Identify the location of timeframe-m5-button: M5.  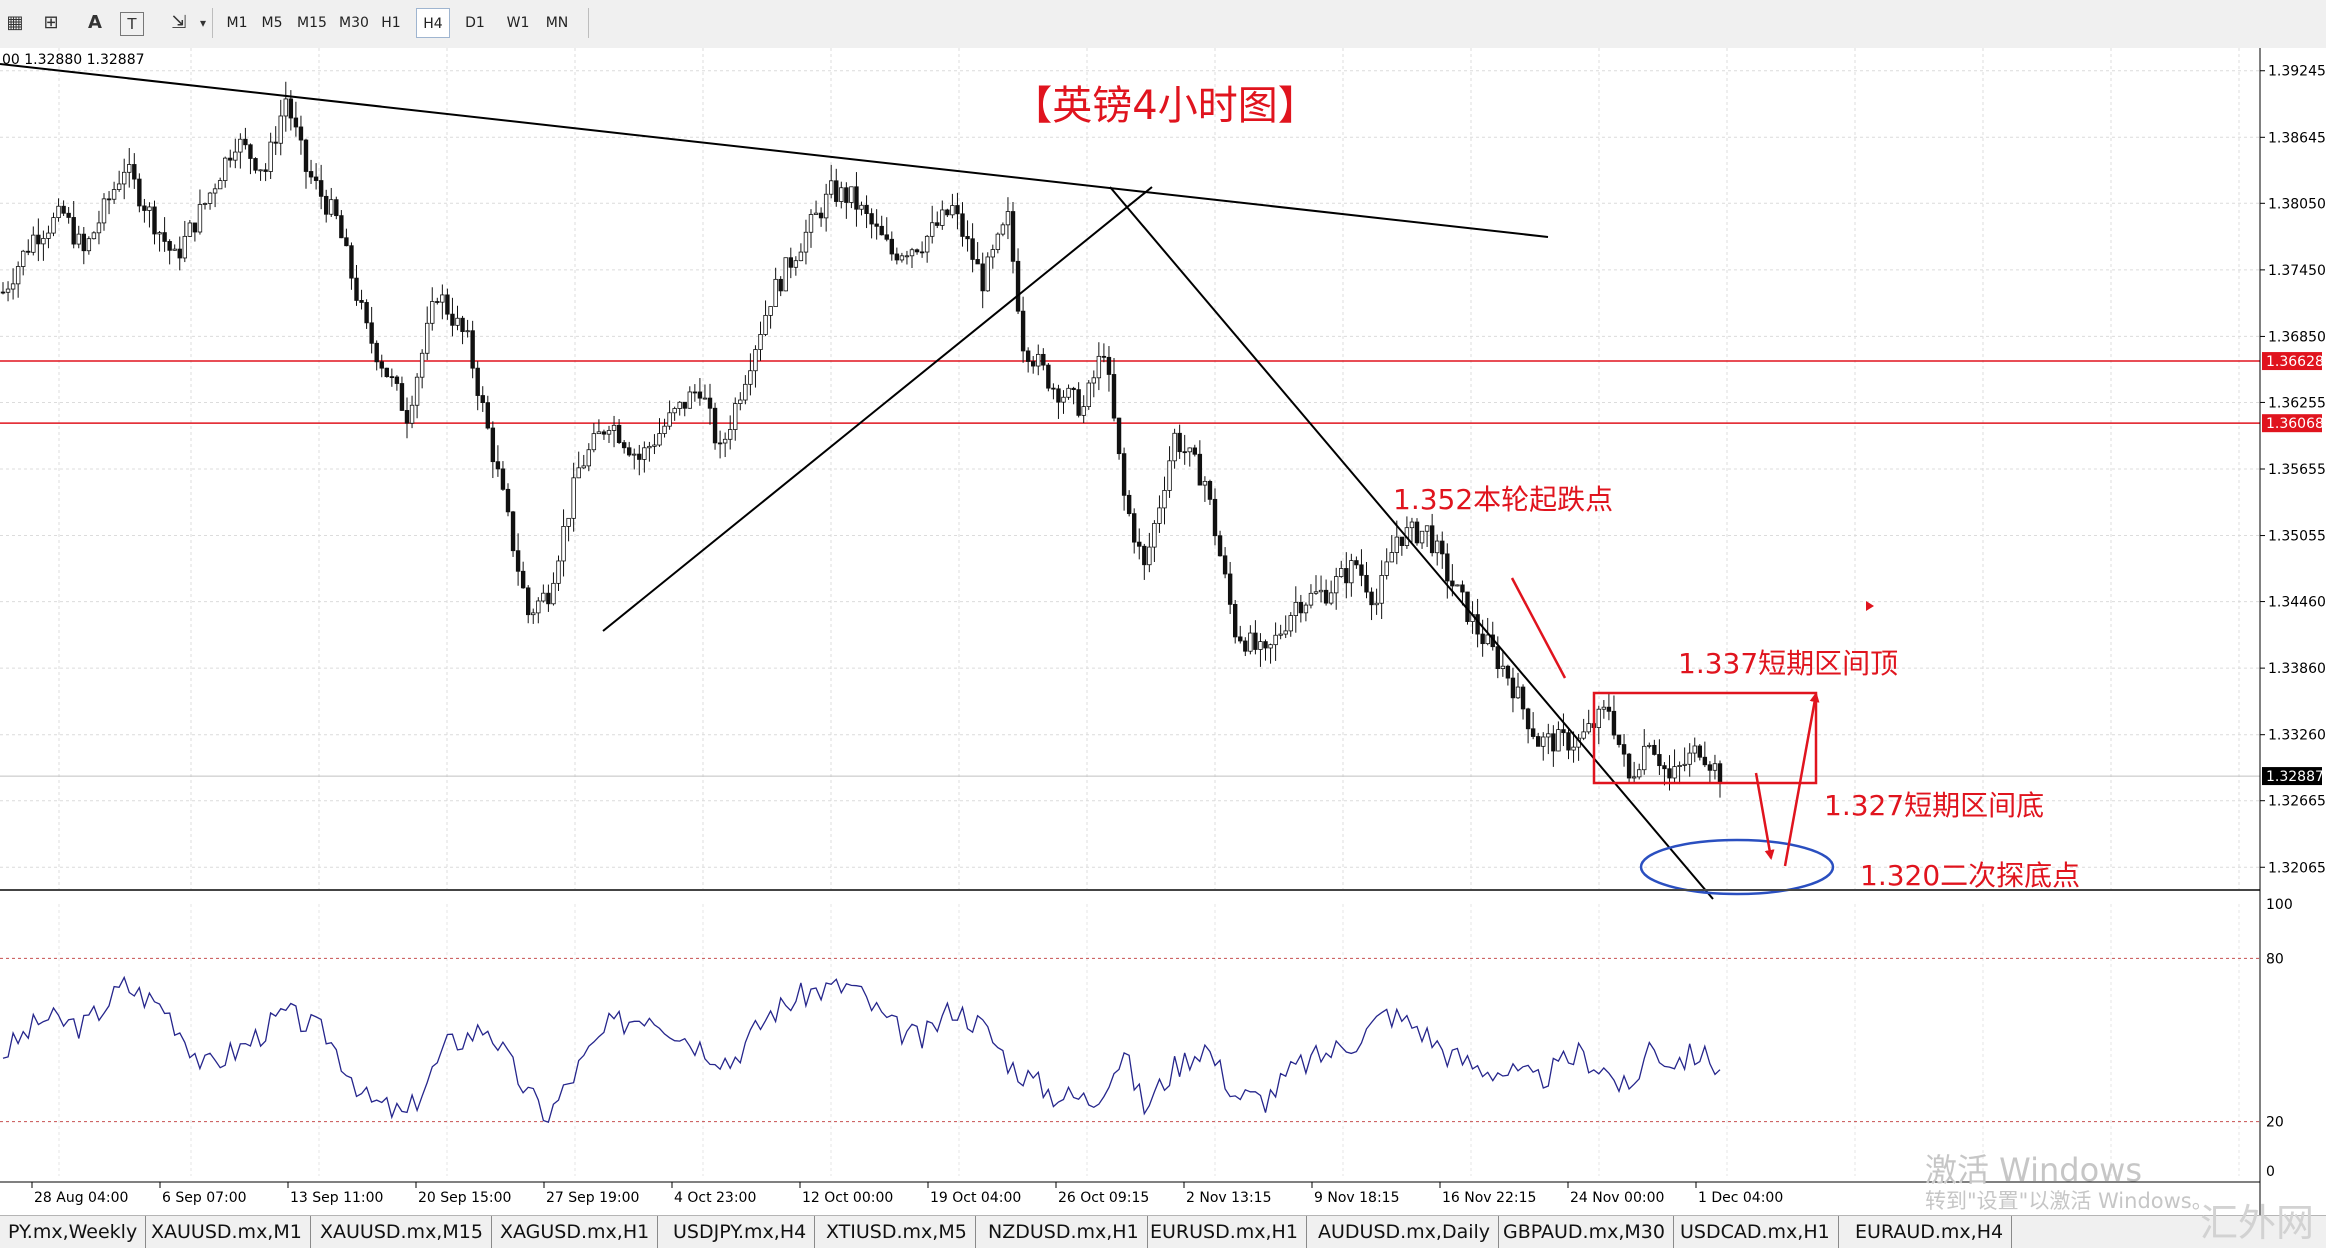
(272, 23).